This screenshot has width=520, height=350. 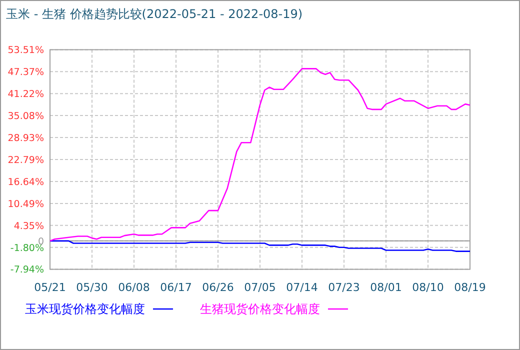 I want to click on y-tick-label: 10.49%, so click(x=26, y=204).